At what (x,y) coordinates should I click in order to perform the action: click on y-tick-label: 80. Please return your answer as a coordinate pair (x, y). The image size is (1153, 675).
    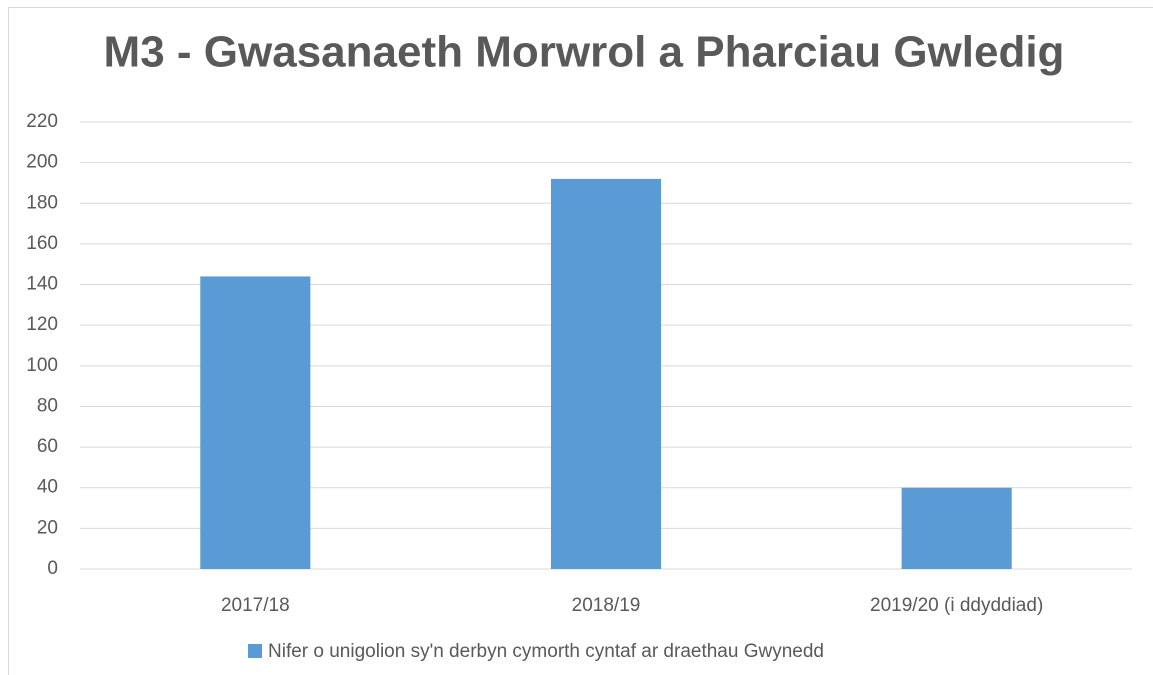
    Looking at the image, I should click on (47, 405).